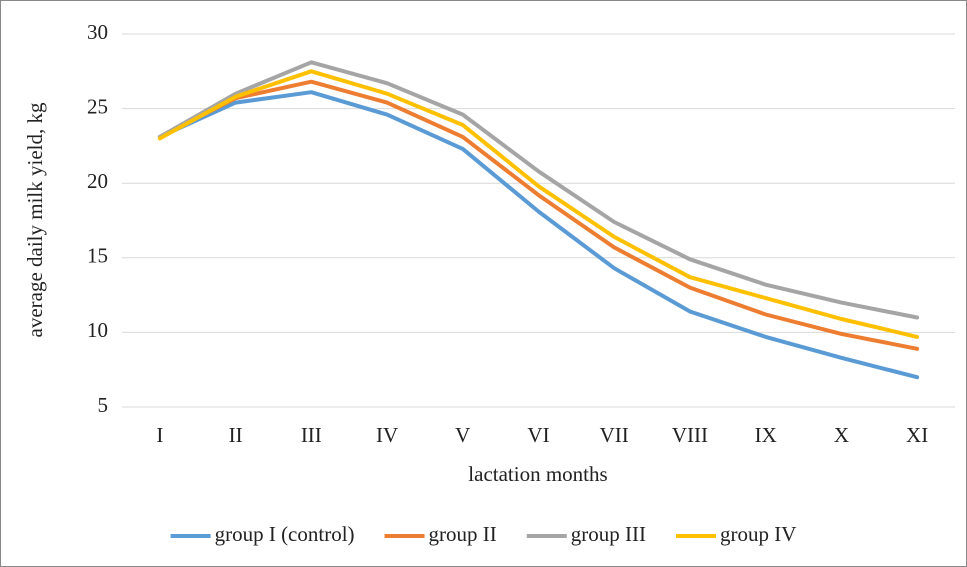 The width and height of the screenshot is (967, 567). I want to click on x-tick-label: VI, so click(538, 435).